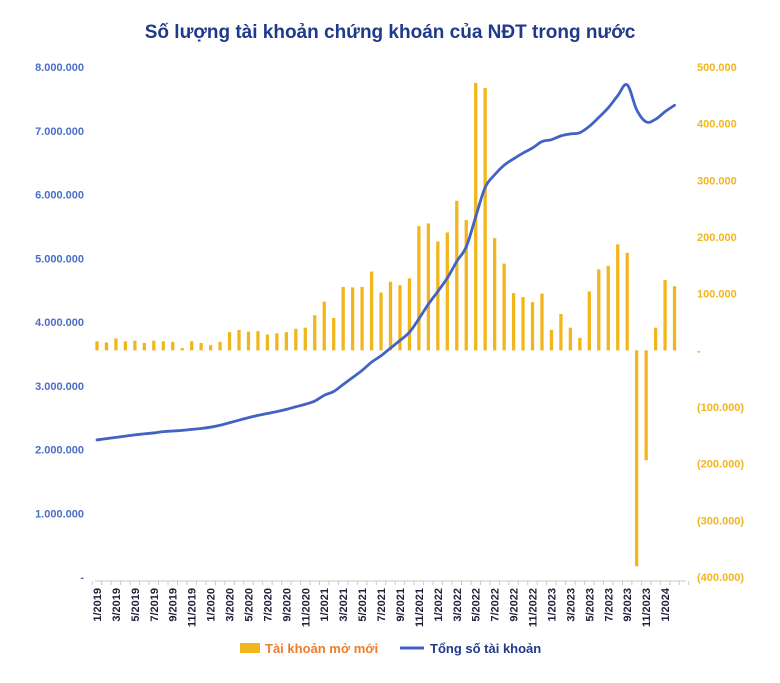 The height and width of the screenshot is (683, 780). I want to click on x-tick-label: 1/2022, so click(439, 605).